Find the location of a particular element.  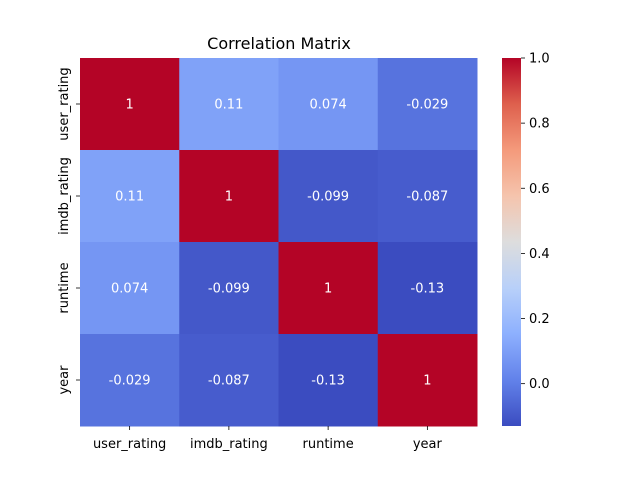

heatmap-cell-user-rating-user-rating is located at coordinates (130, 104).